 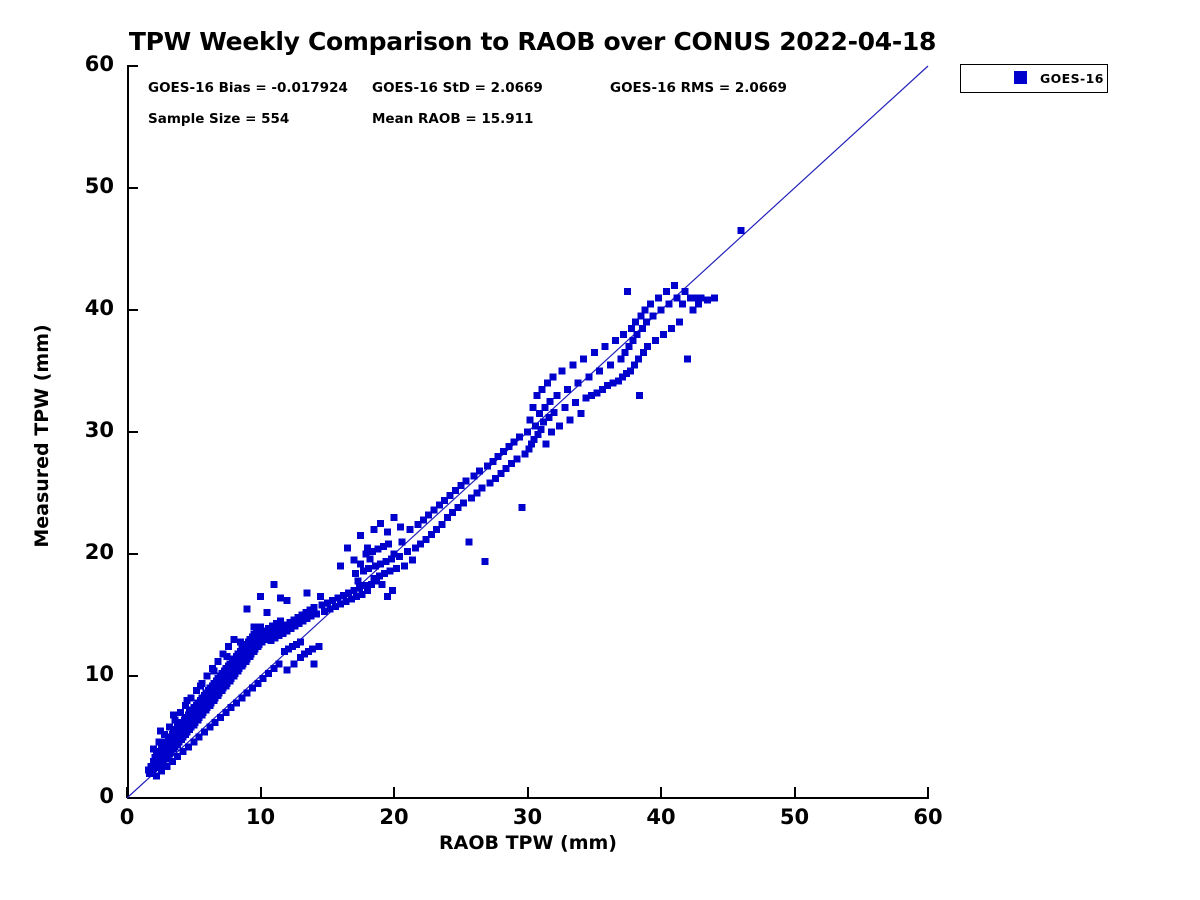 What do you see at coordinates (1020, 77) in the screenshot?
I see `legend-marker-icon` at bounding box center [1020, 77].